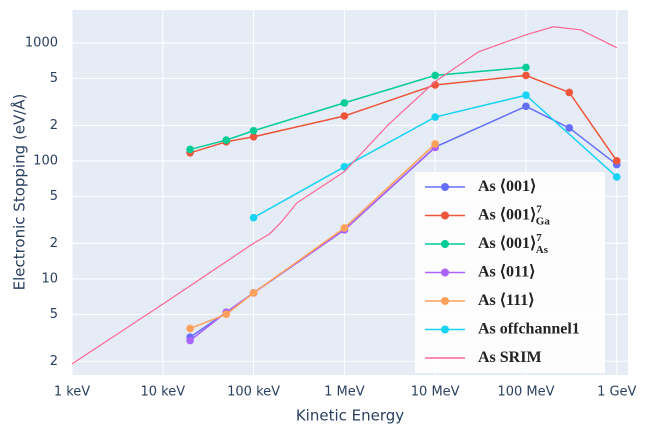 The width and height of the screenshot is (654, 425). What do you see at coordinates (253, 392) in the screenshot?
I see `x-tick-label: 100 keV` at bounding box center [253, 392].